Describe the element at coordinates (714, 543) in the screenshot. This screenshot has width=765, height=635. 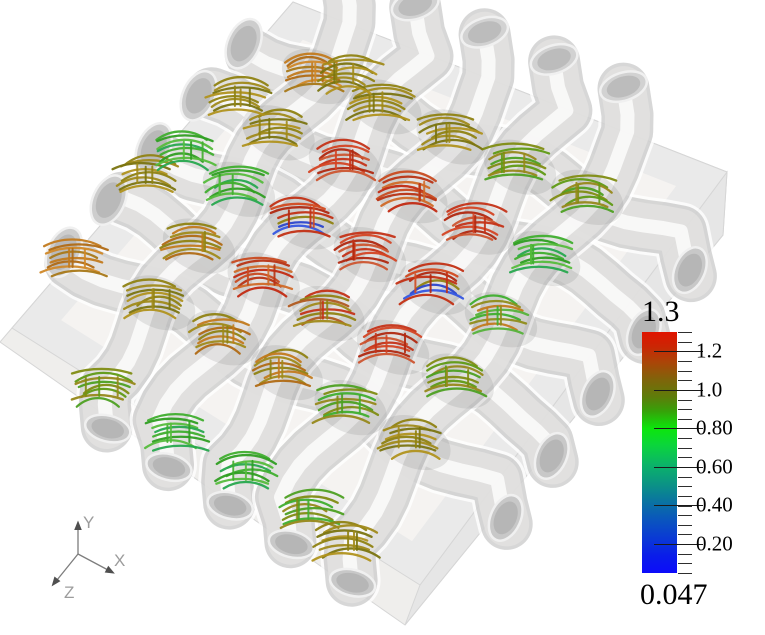
I see `colorbar-tick-label: 0.20` at that location.